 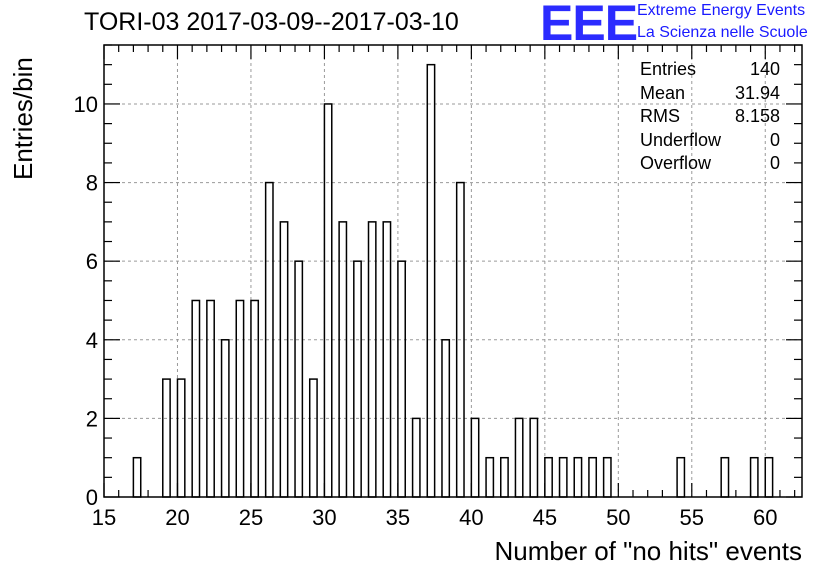 What do you see at coordinates (722, 32) in the screenshot?
I see `logo-line-2: La Scienza nelle Scuole` at bounding box center [722, 32].